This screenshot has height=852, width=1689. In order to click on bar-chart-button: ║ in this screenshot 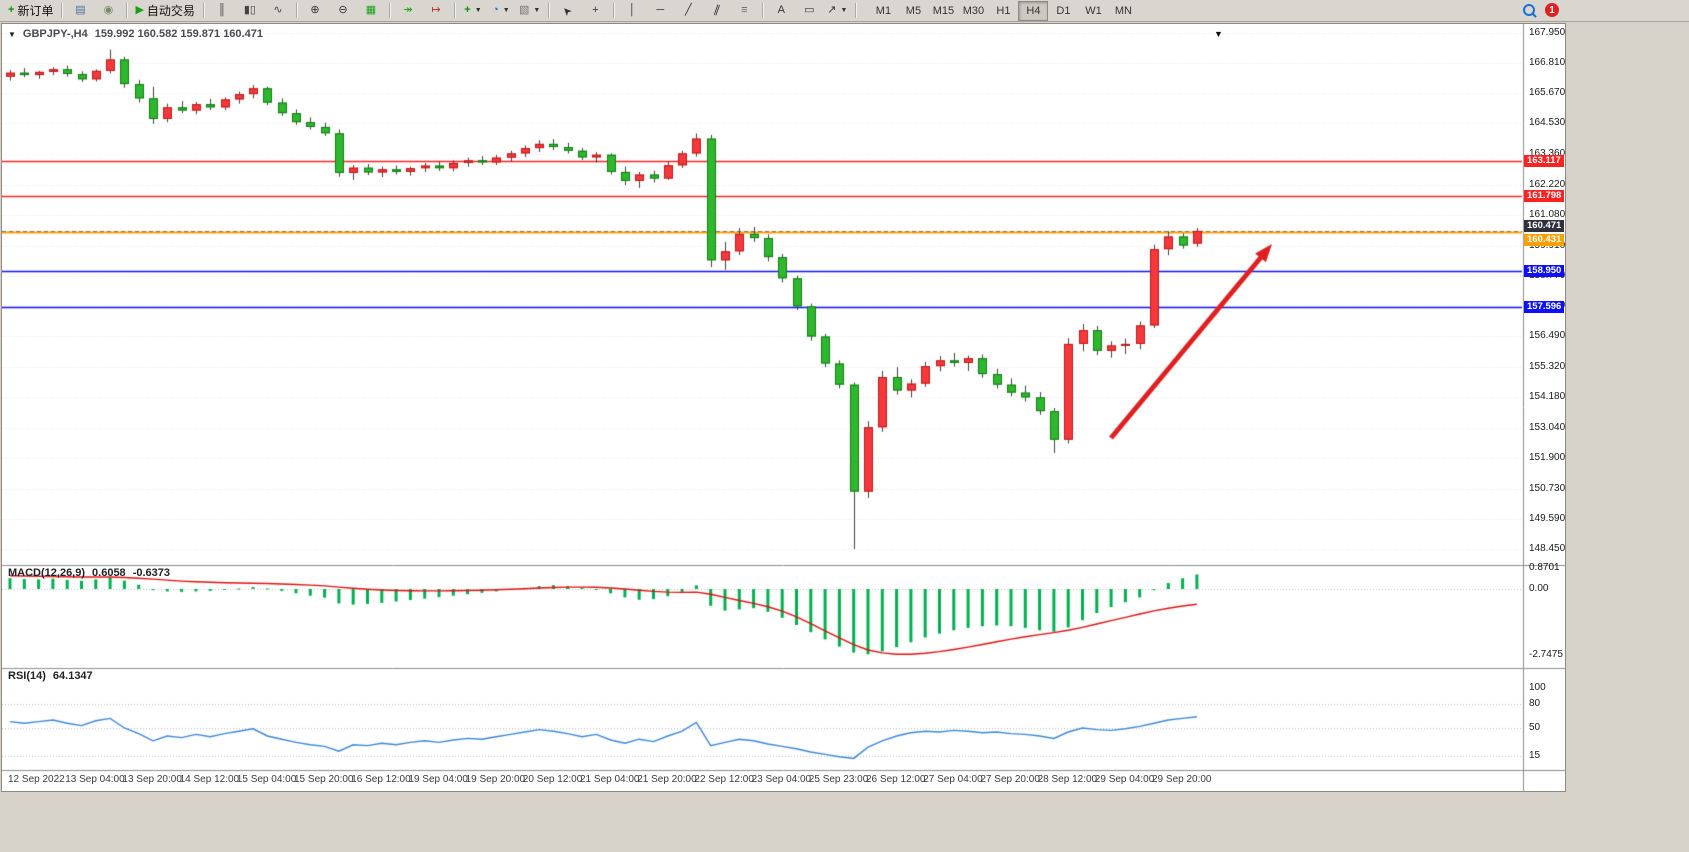, I will do `click(222, 11)`.